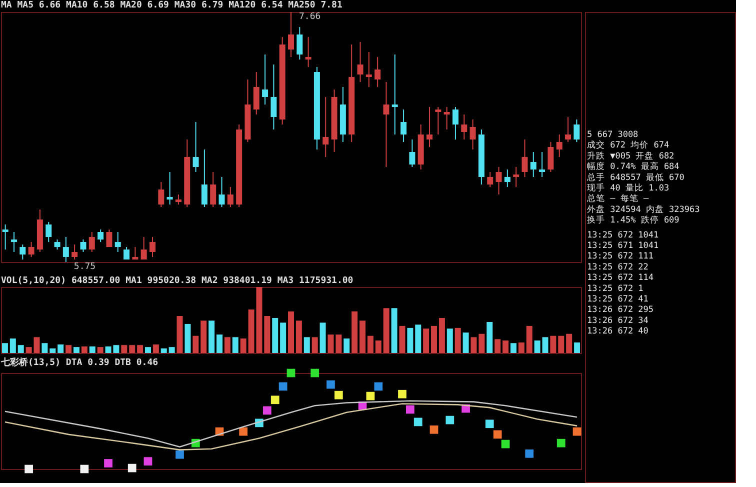  Describe the element at coordinates (79, 362) in the screenshot. I see `chart-title: 七彩桥(13,5) DTA 0.39 DTB 0.46` at that location.